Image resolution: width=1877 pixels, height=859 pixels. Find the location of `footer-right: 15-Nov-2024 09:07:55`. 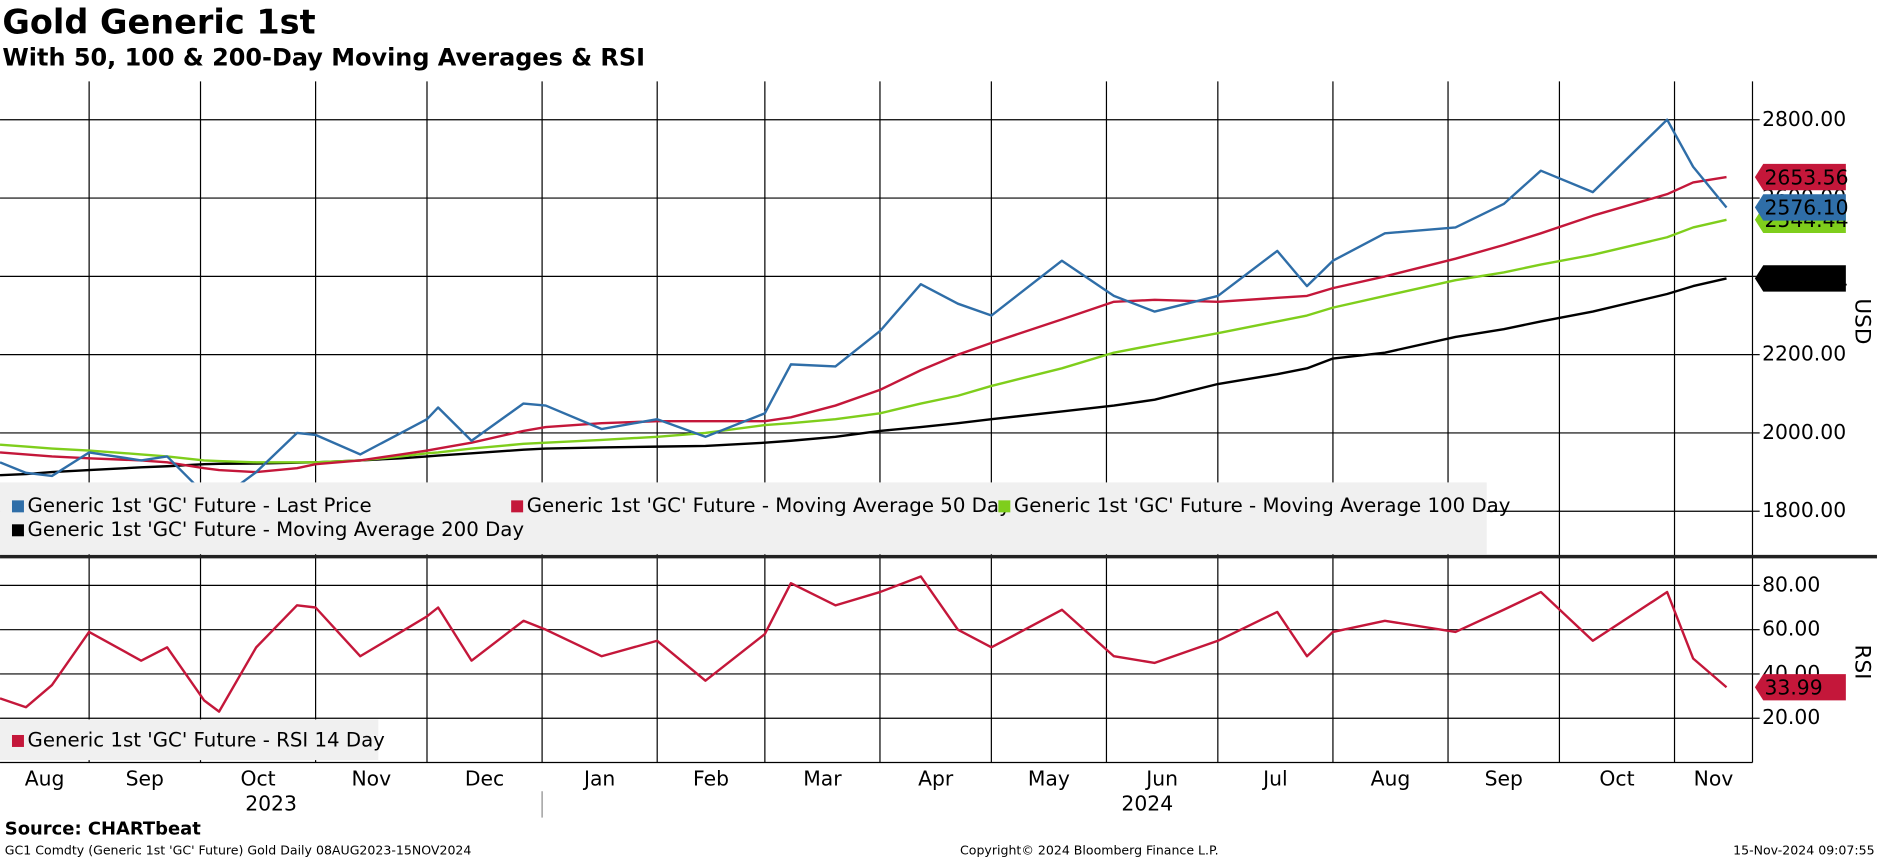

footer-right: 15-Nov-2024 09:07:55 is located at coordinates (1803, 850).